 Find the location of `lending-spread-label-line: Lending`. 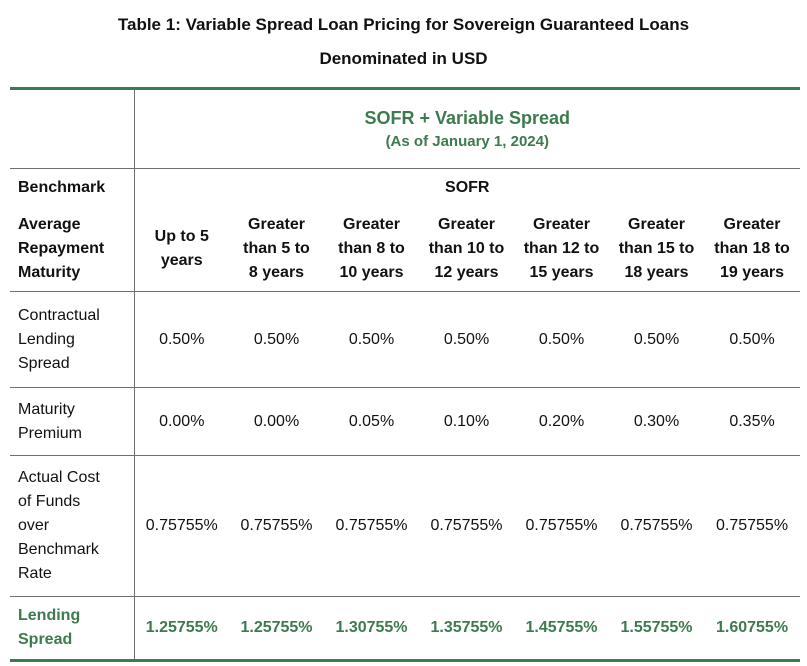

lending-spread-label-line: Lending is located at coordinates (49, 615).